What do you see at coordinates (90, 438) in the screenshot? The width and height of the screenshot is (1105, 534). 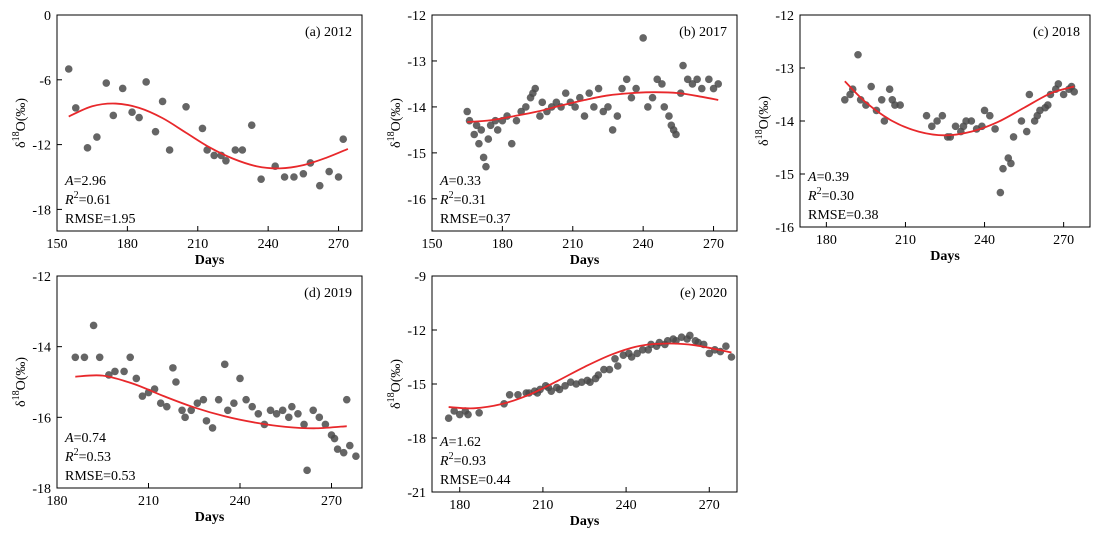 I see `stat-a-value: =0.74` at bounding box center [90, 438].